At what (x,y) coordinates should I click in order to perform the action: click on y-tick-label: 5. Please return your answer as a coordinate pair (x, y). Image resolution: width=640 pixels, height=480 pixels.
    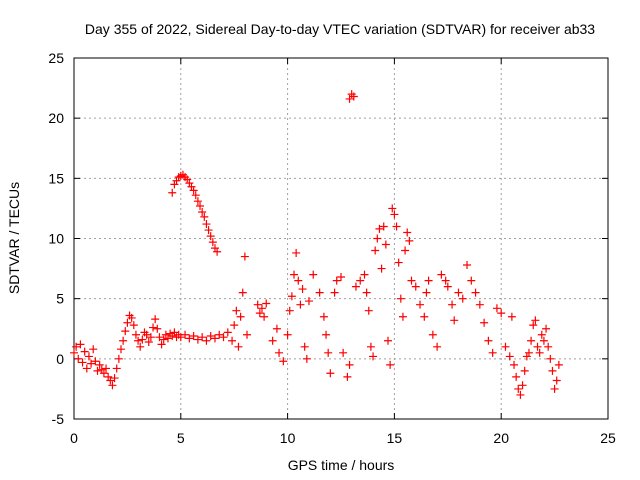
    Looking at the image, I should click on (60, 299).